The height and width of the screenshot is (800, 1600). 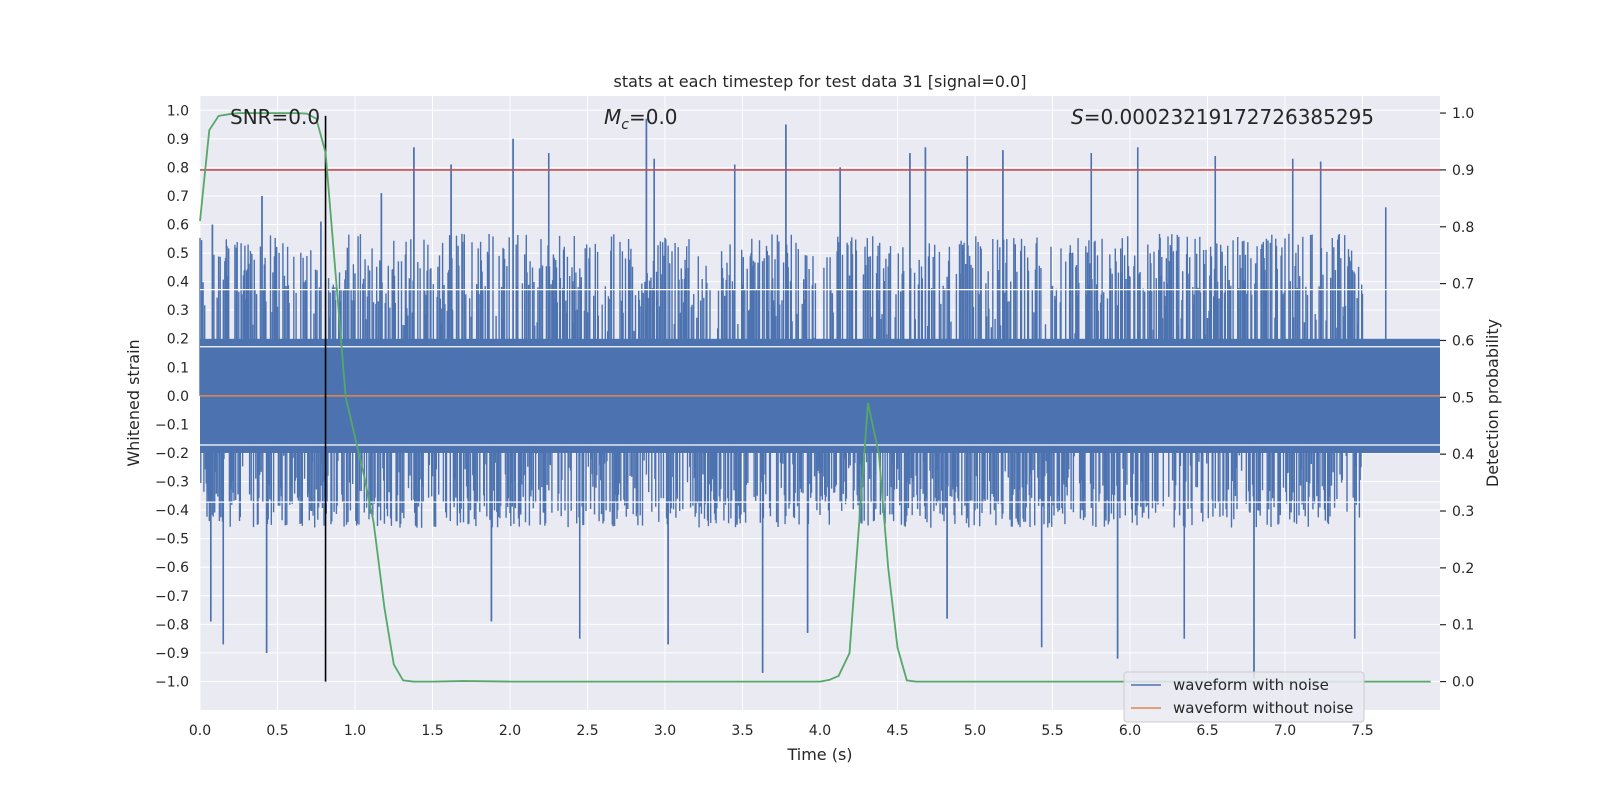 I want to click on right-tick-label: 0.3, so click(x=1463, y=512).